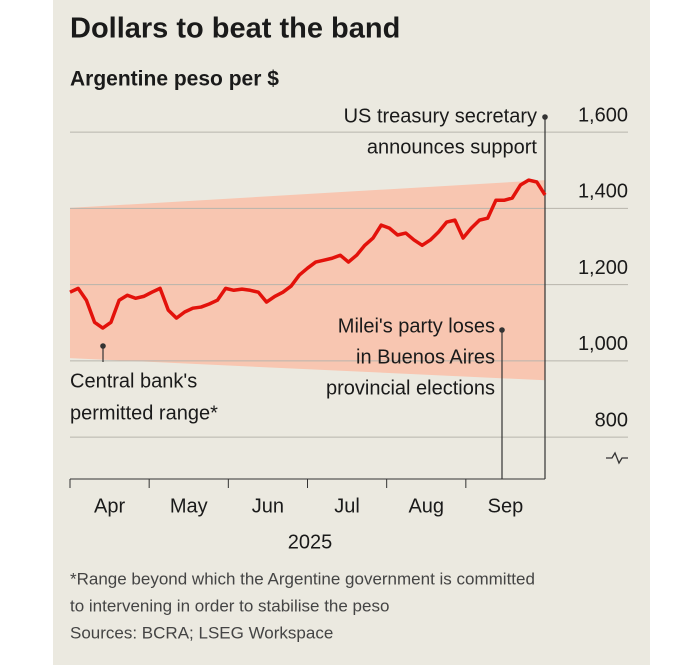 This screenshot has width=691, height=665. What do you see at coordinates (347, 506) in the screenshot?
I see `x-tick-label: Jul` at bounding box center [347, 506].